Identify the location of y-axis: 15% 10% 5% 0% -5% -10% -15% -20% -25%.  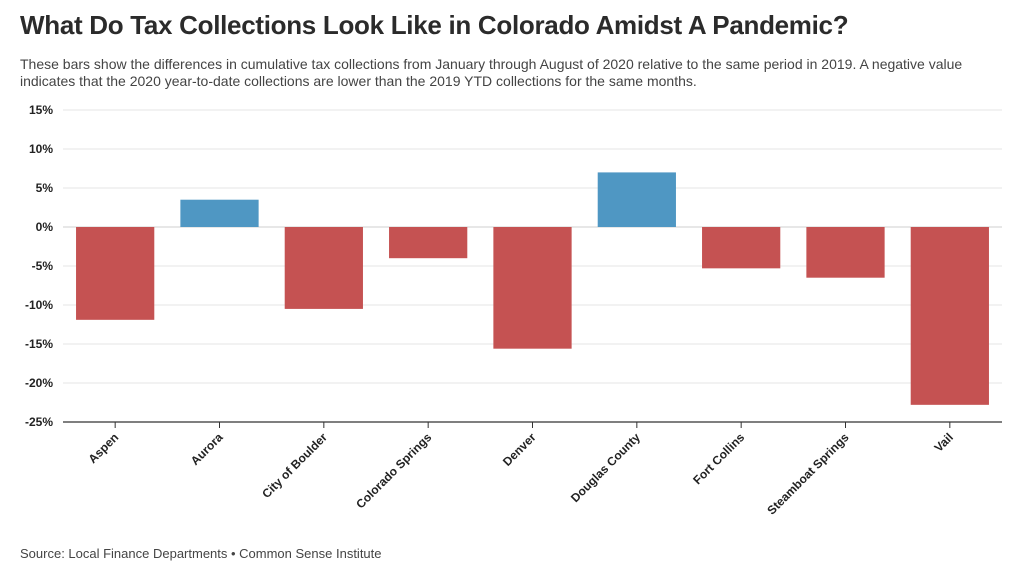
(39, 266).